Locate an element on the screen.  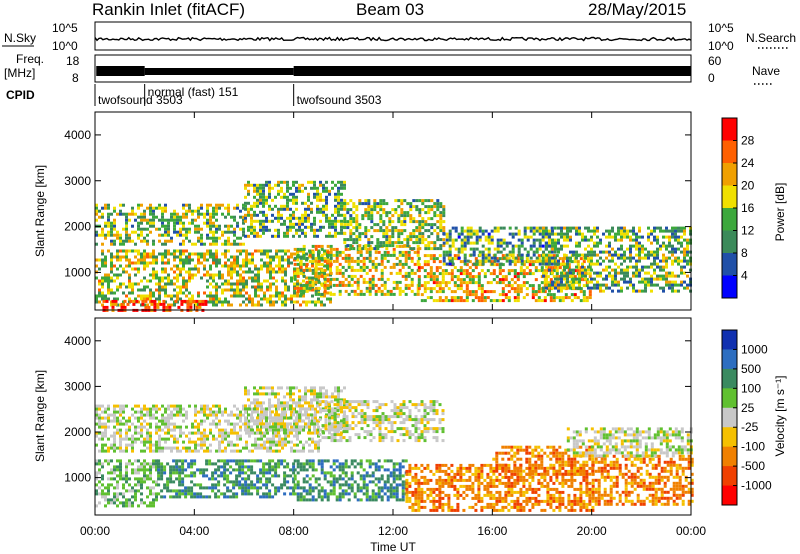
nave-label: Nave is located at coordinates (766, 71).